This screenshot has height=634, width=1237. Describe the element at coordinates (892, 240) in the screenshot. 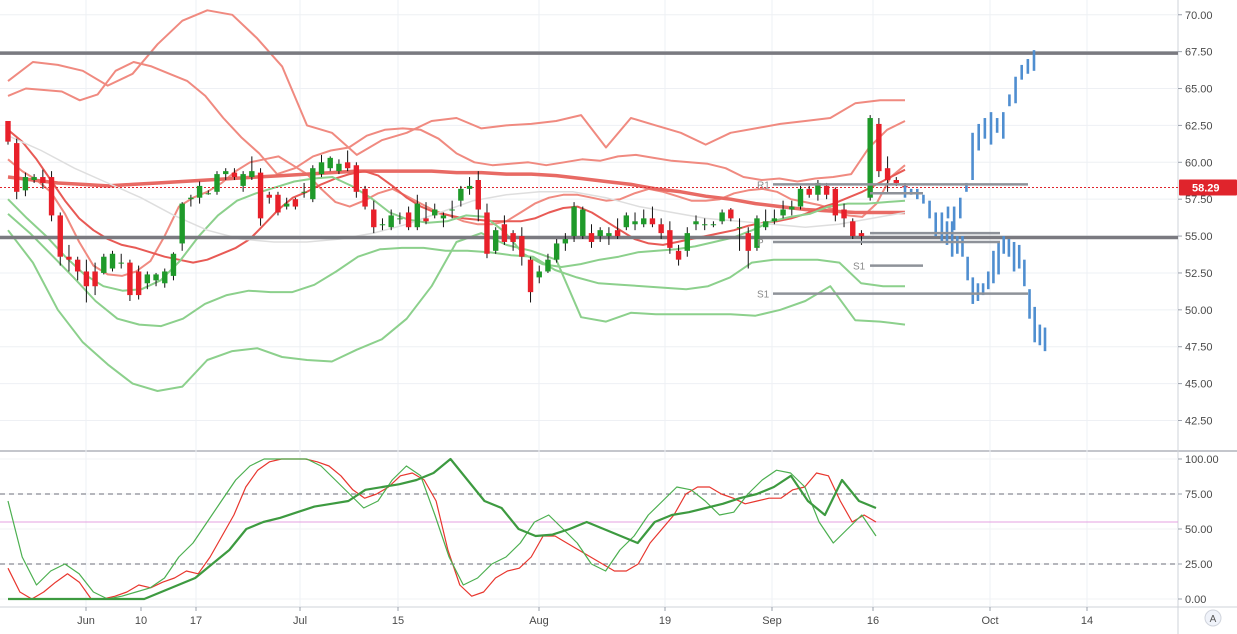

I see `pivot-labels: R1 P S1 S1` at that location.